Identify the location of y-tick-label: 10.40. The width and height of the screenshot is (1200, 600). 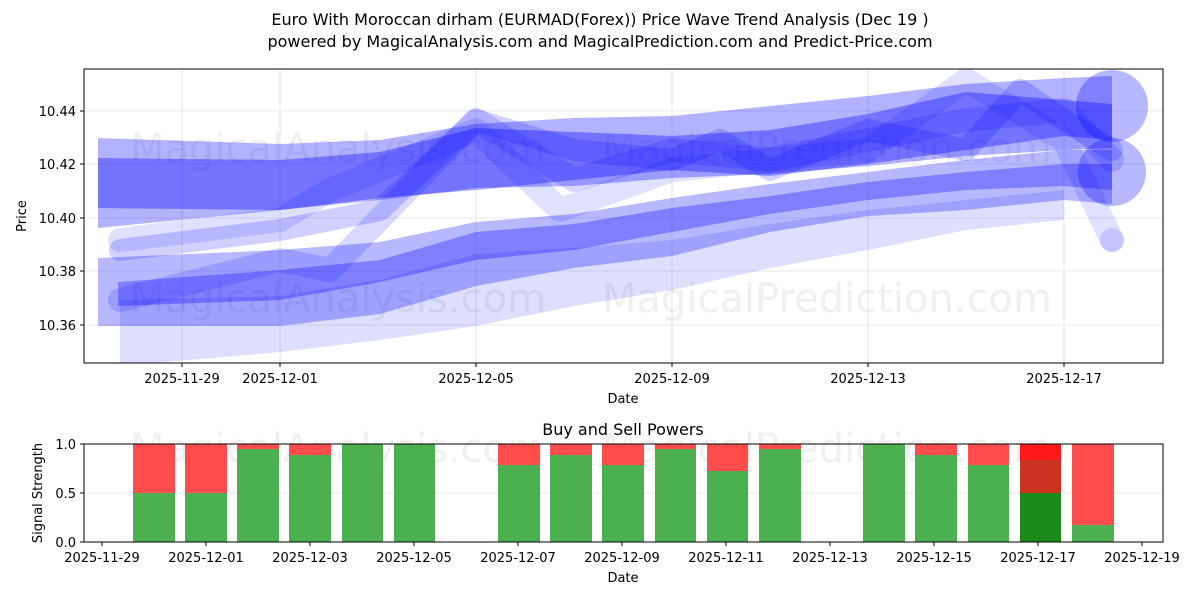
(57, 219).